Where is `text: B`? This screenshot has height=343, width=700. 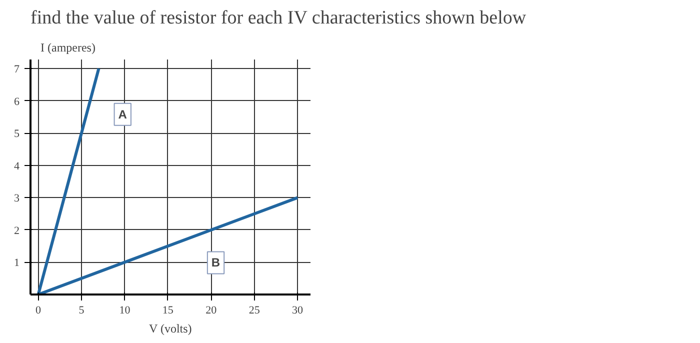
text: B is located at coordinates (215, 263).